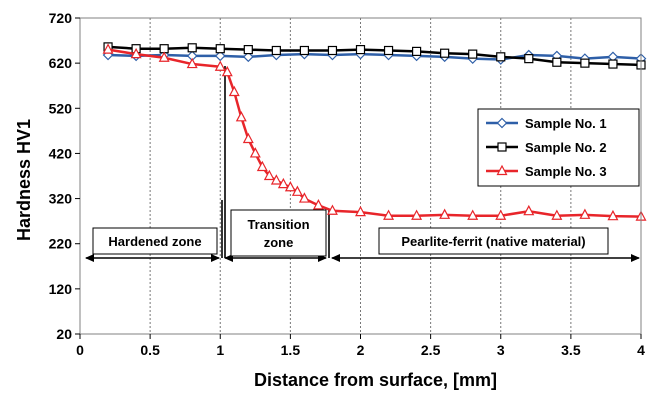 This screenshot has width=656, height=394. Describe the element at coordinates (566, 147) in the screenshot. I see `legend-label: Sample No. 2` at that location.